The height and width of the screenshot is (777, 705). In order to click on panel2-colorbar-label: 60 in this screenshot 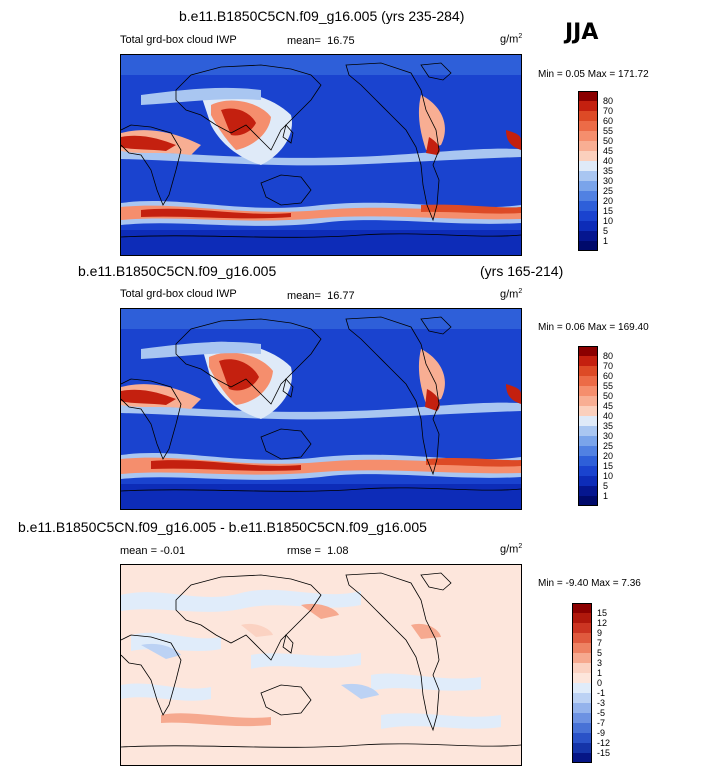, I will do `click(608, 376)`.